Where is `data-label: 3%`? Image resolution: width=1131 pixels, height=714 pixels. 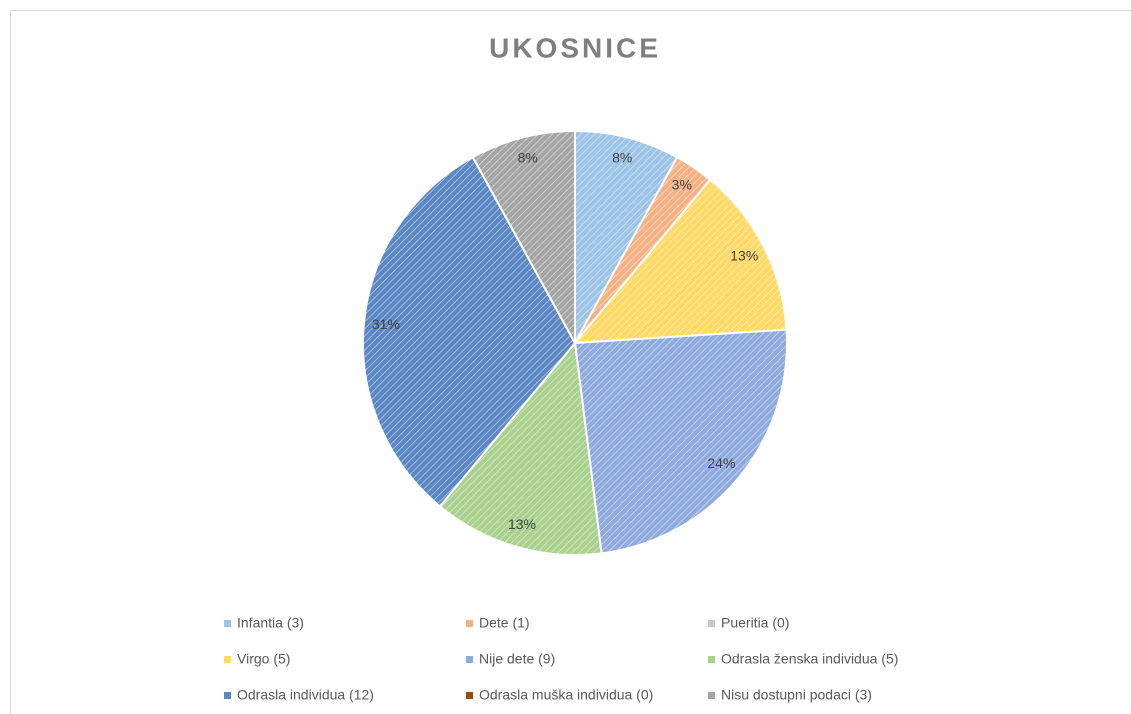
data-label: 3% is located at coordinates (682, 185).